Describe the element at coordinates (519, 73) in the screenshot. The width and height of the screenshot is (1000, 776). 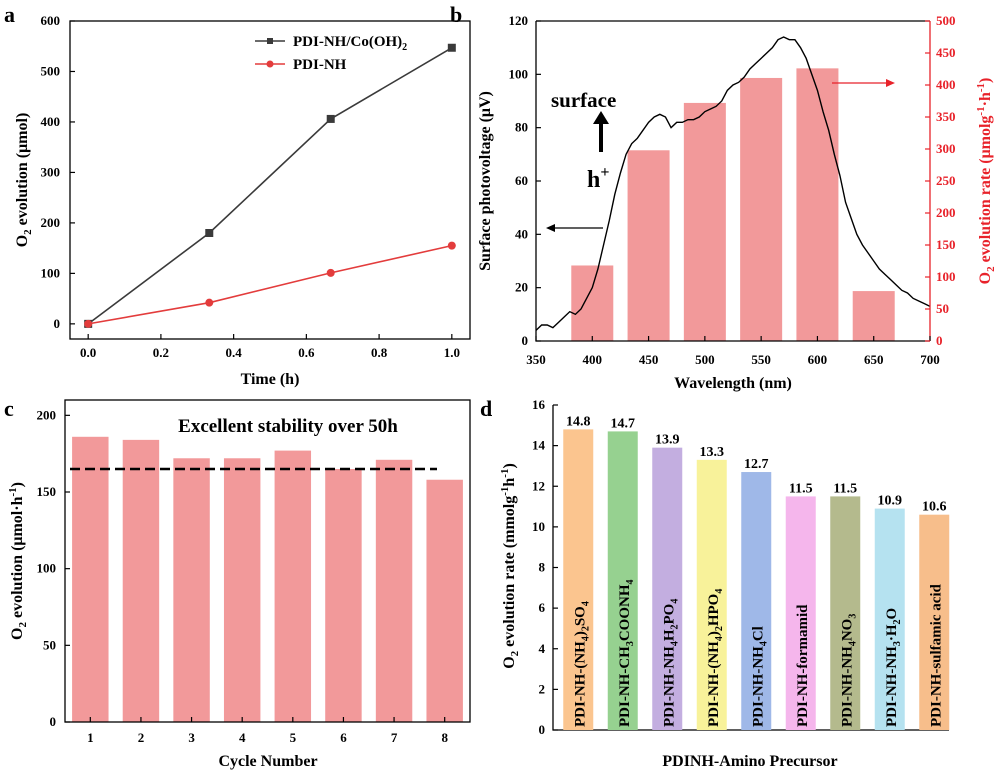
I see `panel-b-y-tick-label-left: 100` at that location.